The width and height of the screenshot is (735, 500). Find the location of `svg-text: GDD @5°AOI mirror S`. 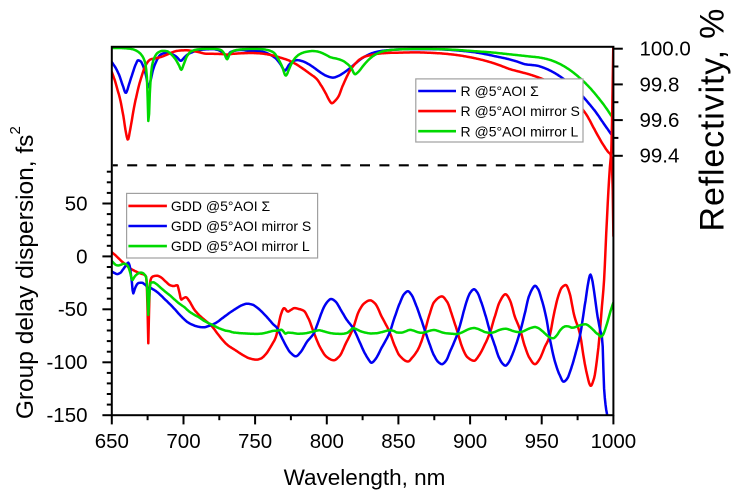

svg-text: GDD @5°AOI mirror S is located at coordinates (241, 226).